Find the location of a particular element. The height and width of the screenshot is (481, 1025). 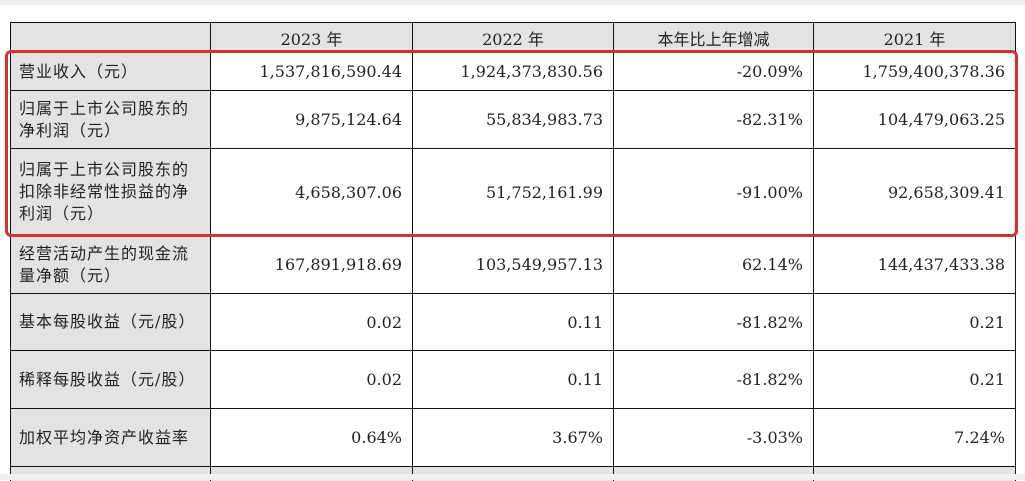

value-cell: 1,924,373,830.56 is located at coordinates (513, 71).